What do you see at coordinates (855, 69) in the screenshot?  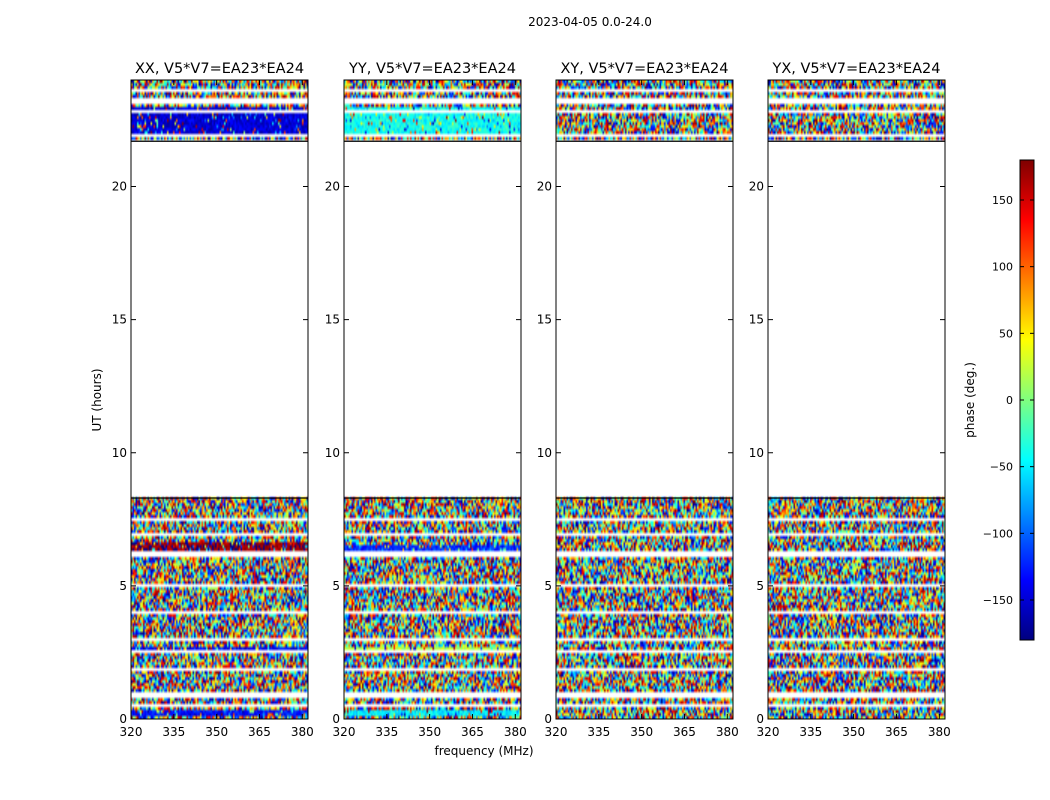 I see `panel-title: YX, V5*V7=EA23*EA24` at bounding box center [855, 69].